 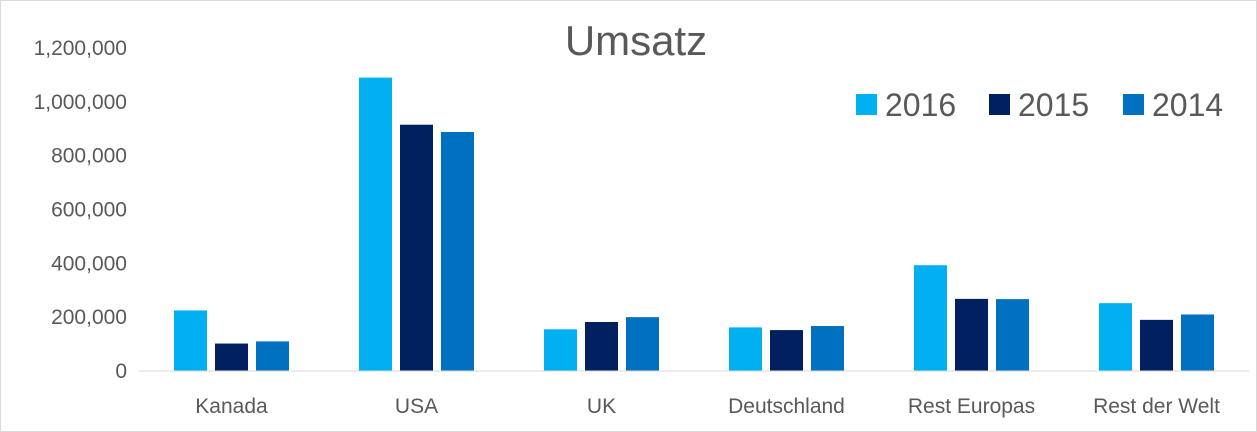 What do you see at coordinates (601, 406) in the screenshot?
I see `x-tick-label: UK` at bounding box center [601, 406].